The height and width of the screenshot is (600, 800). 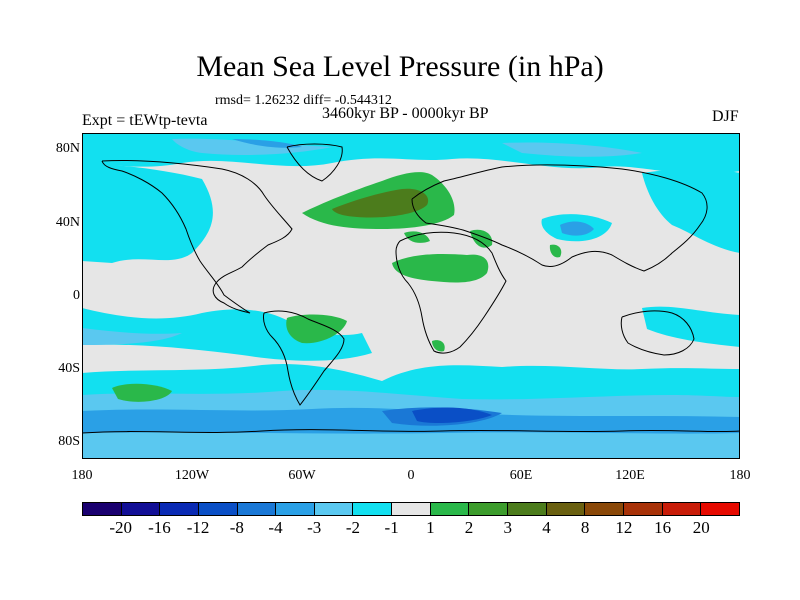 What do you see at coordinates (417, 237) in the screenshot?
I see `mediterranean-high` at bounding box center [417, 237].